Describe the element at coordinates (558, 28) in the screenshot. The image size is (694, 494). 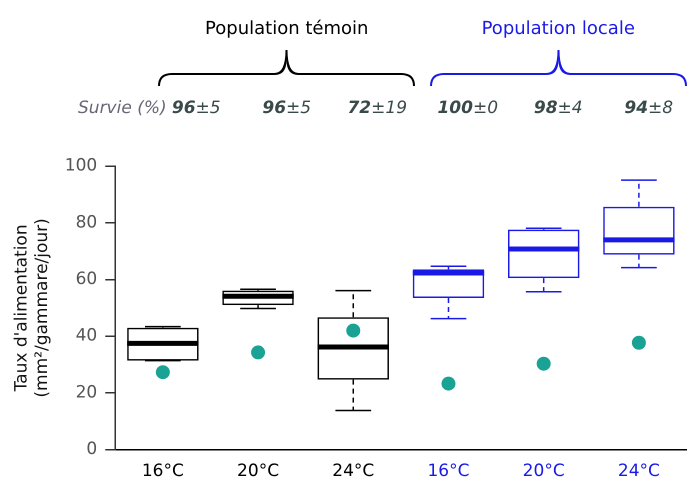
I see `text: Population locale` at that location.